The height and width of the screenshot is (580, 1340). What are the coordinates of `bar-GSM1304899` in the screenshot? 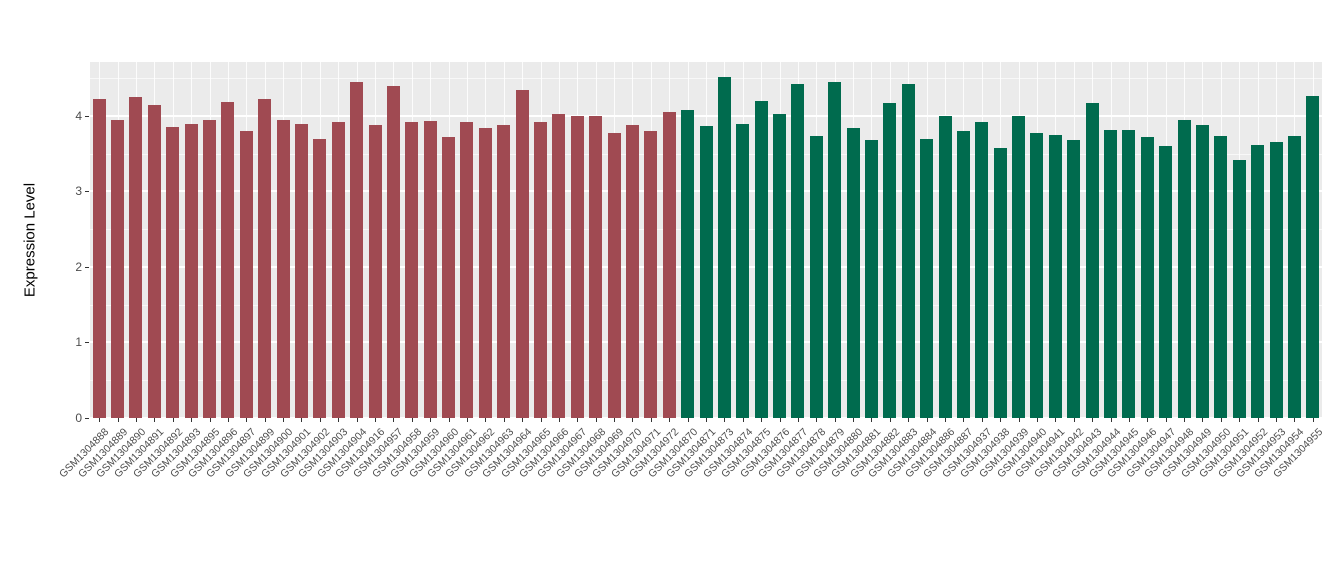 It's located at (264, 258).